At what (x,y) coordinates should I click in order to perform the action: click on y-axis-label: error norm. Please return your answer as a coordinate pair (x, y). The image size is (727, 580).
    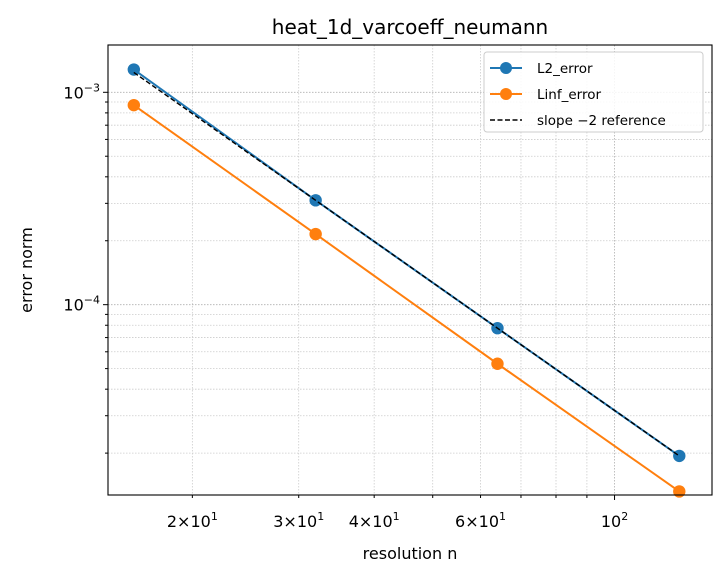
    Looking at the image, I should click on (26, 270).